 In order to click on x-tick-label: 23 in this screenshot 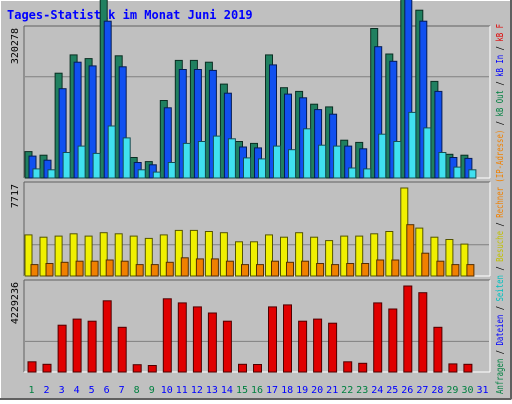, I will do `click(362, 390)`.